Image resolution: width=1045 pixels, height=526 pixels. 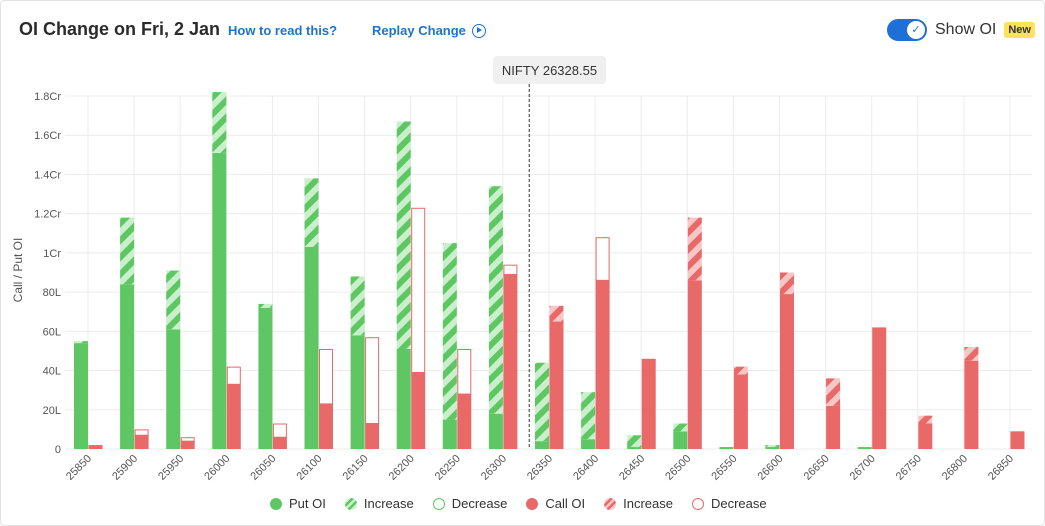 What do you see at coordinates (863, 468) in the screenshot?
I see `x-tick-label: 26700` at bounding box center [863, 468].